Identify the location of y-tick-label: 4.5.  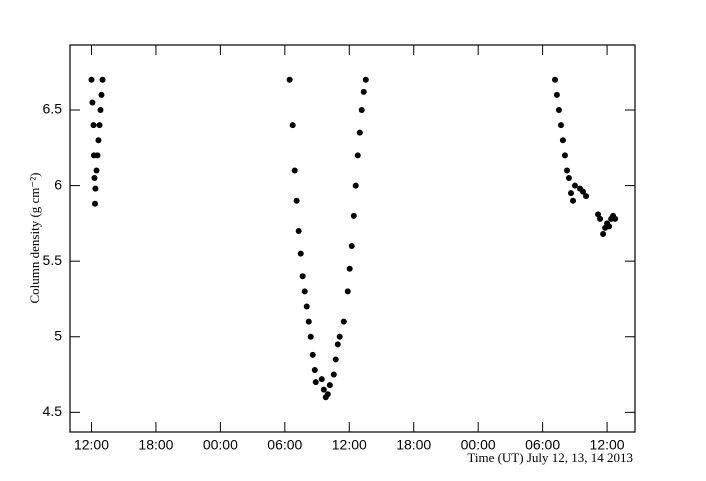
(53, 411).